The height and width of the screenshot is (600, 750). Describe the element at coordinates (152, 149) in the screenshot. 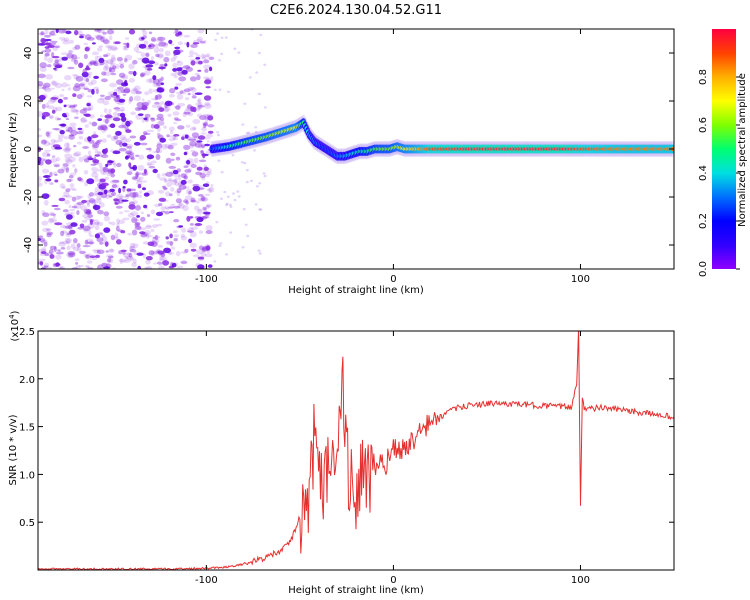

I see `spectrogram-noise` at that location.